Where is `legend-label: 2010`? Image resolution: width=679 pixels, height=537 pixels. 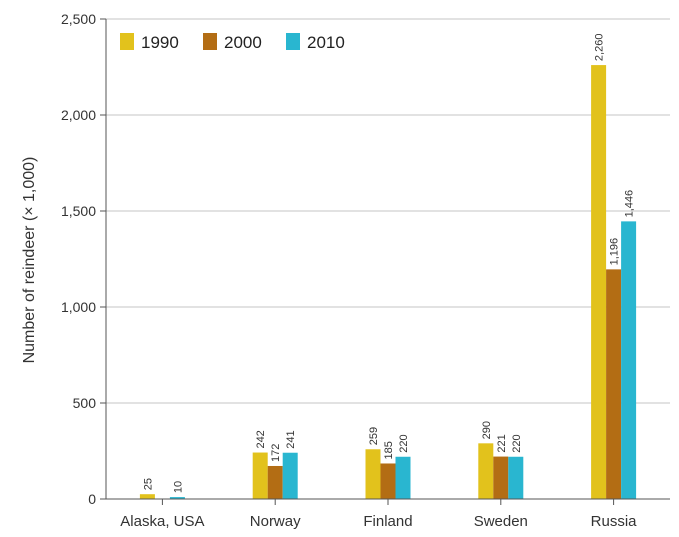
legend-label: 2010 is located at coordinates (326, 42).